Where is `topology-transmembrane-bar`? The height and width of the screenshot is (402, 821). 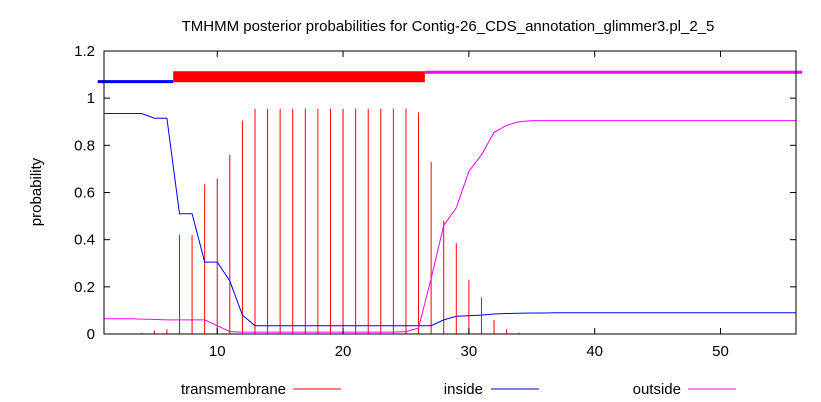 topology-transmembrane-bar is located at coordinates (299, 77).